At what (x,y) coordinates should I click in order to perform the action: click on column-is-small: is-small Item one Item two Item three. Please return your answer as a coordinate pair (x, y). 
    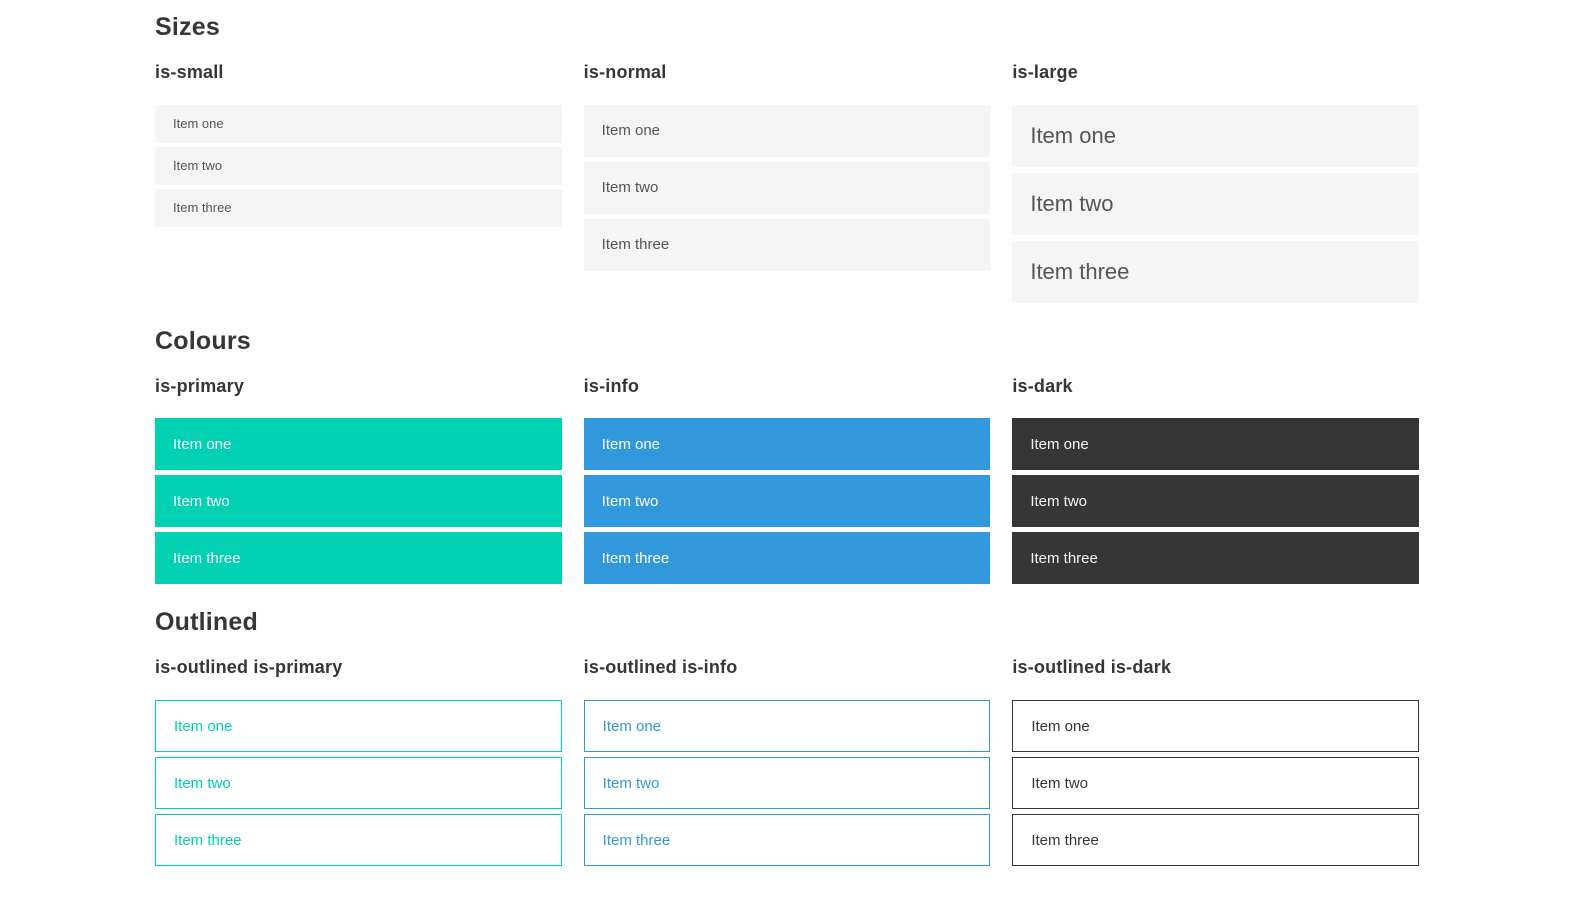
    Looking at the image, I should click on (358, 144).